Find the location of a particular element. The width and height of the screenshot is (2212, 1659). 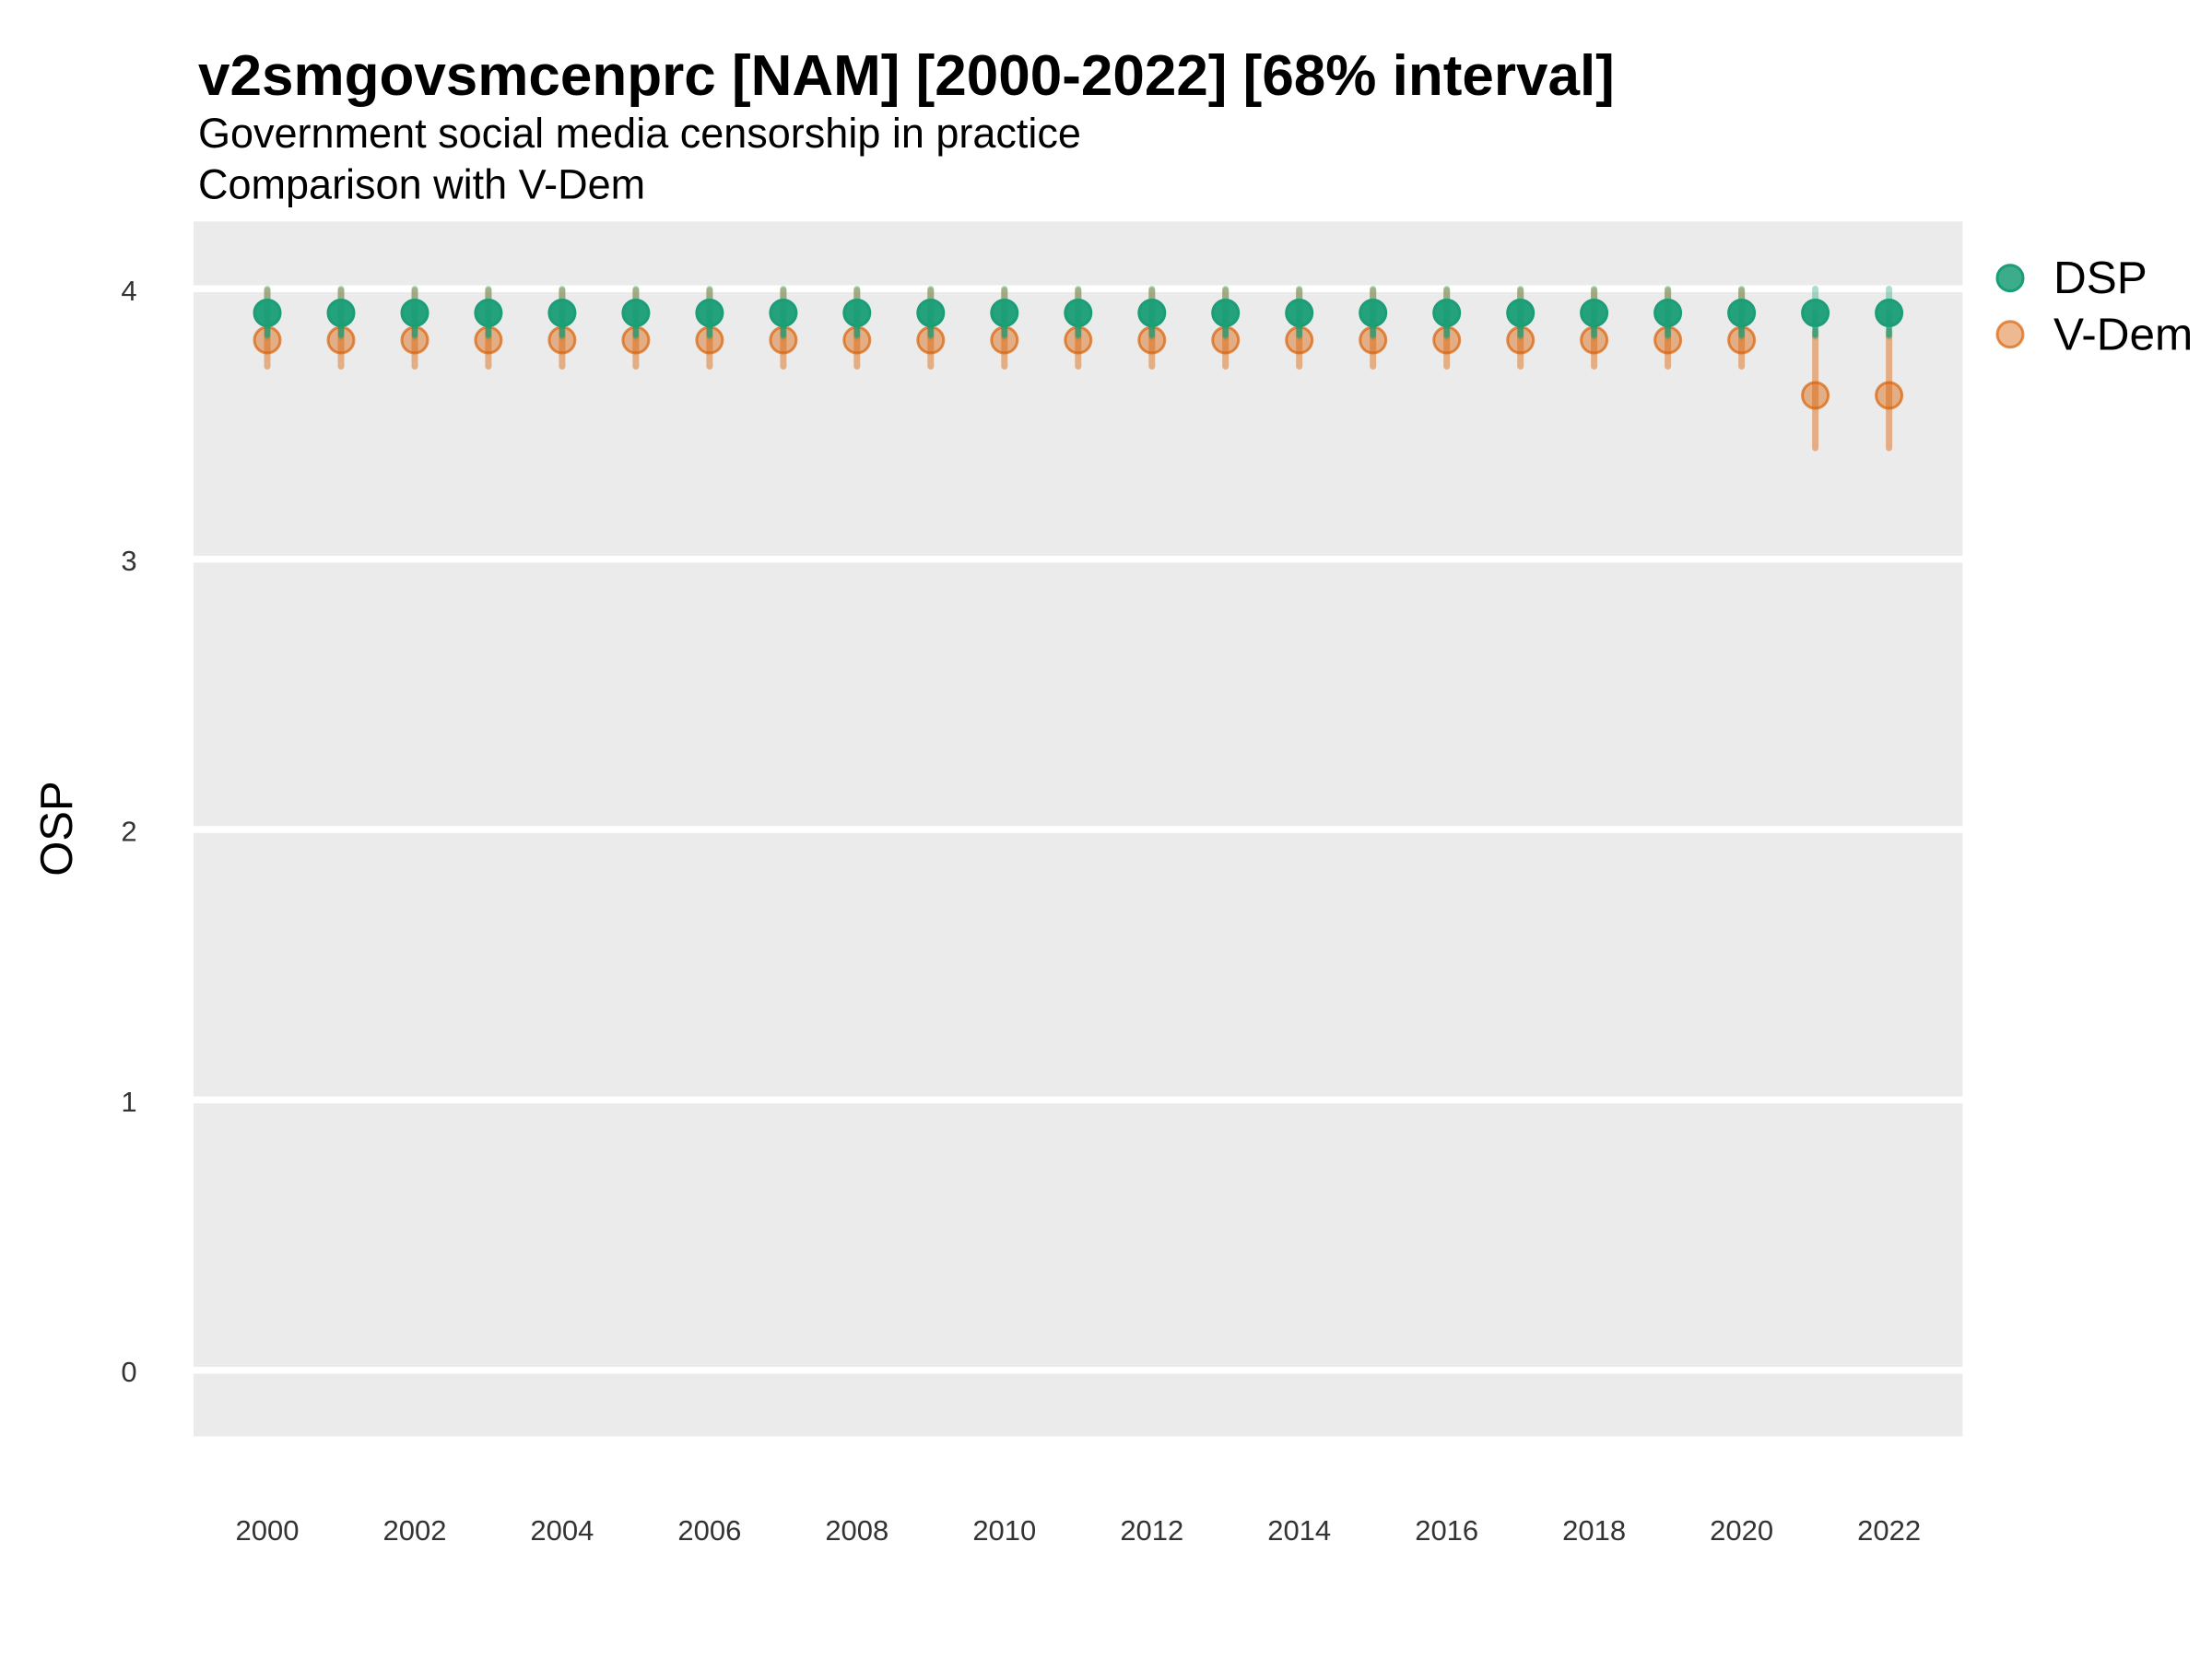

svg-text: 2020 is located at coordinates (1741, 1530).